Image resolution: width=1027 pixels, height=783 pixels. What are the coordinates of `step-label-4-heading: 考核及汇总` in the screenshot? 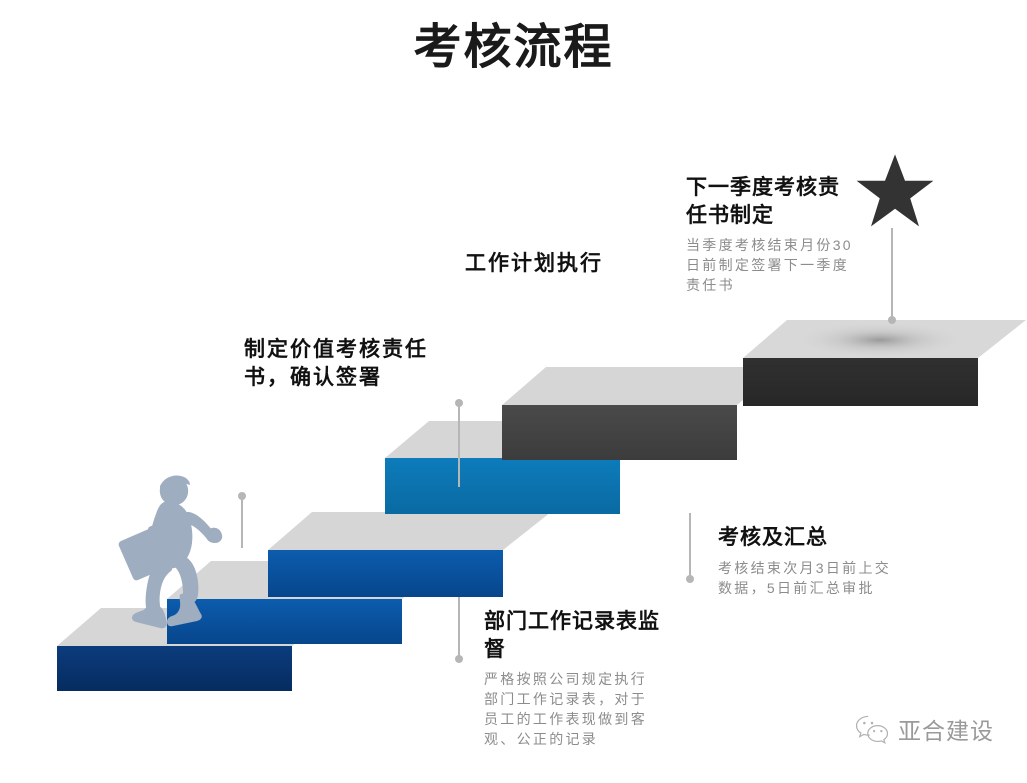 It's located at (773, 537).